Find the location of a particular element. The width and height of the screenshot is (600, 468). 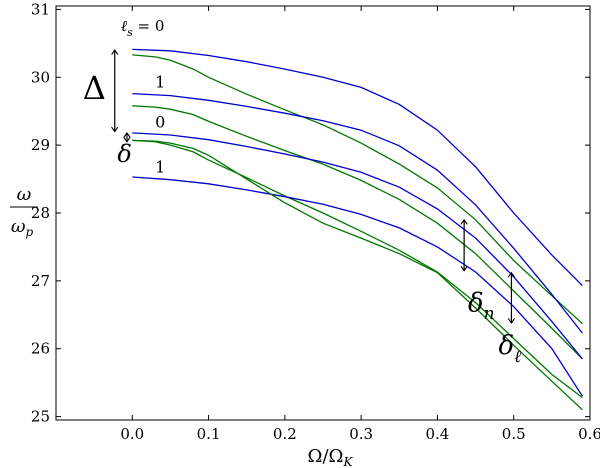

x-tick-label: 0.5 is located at coordinates (514, 434).